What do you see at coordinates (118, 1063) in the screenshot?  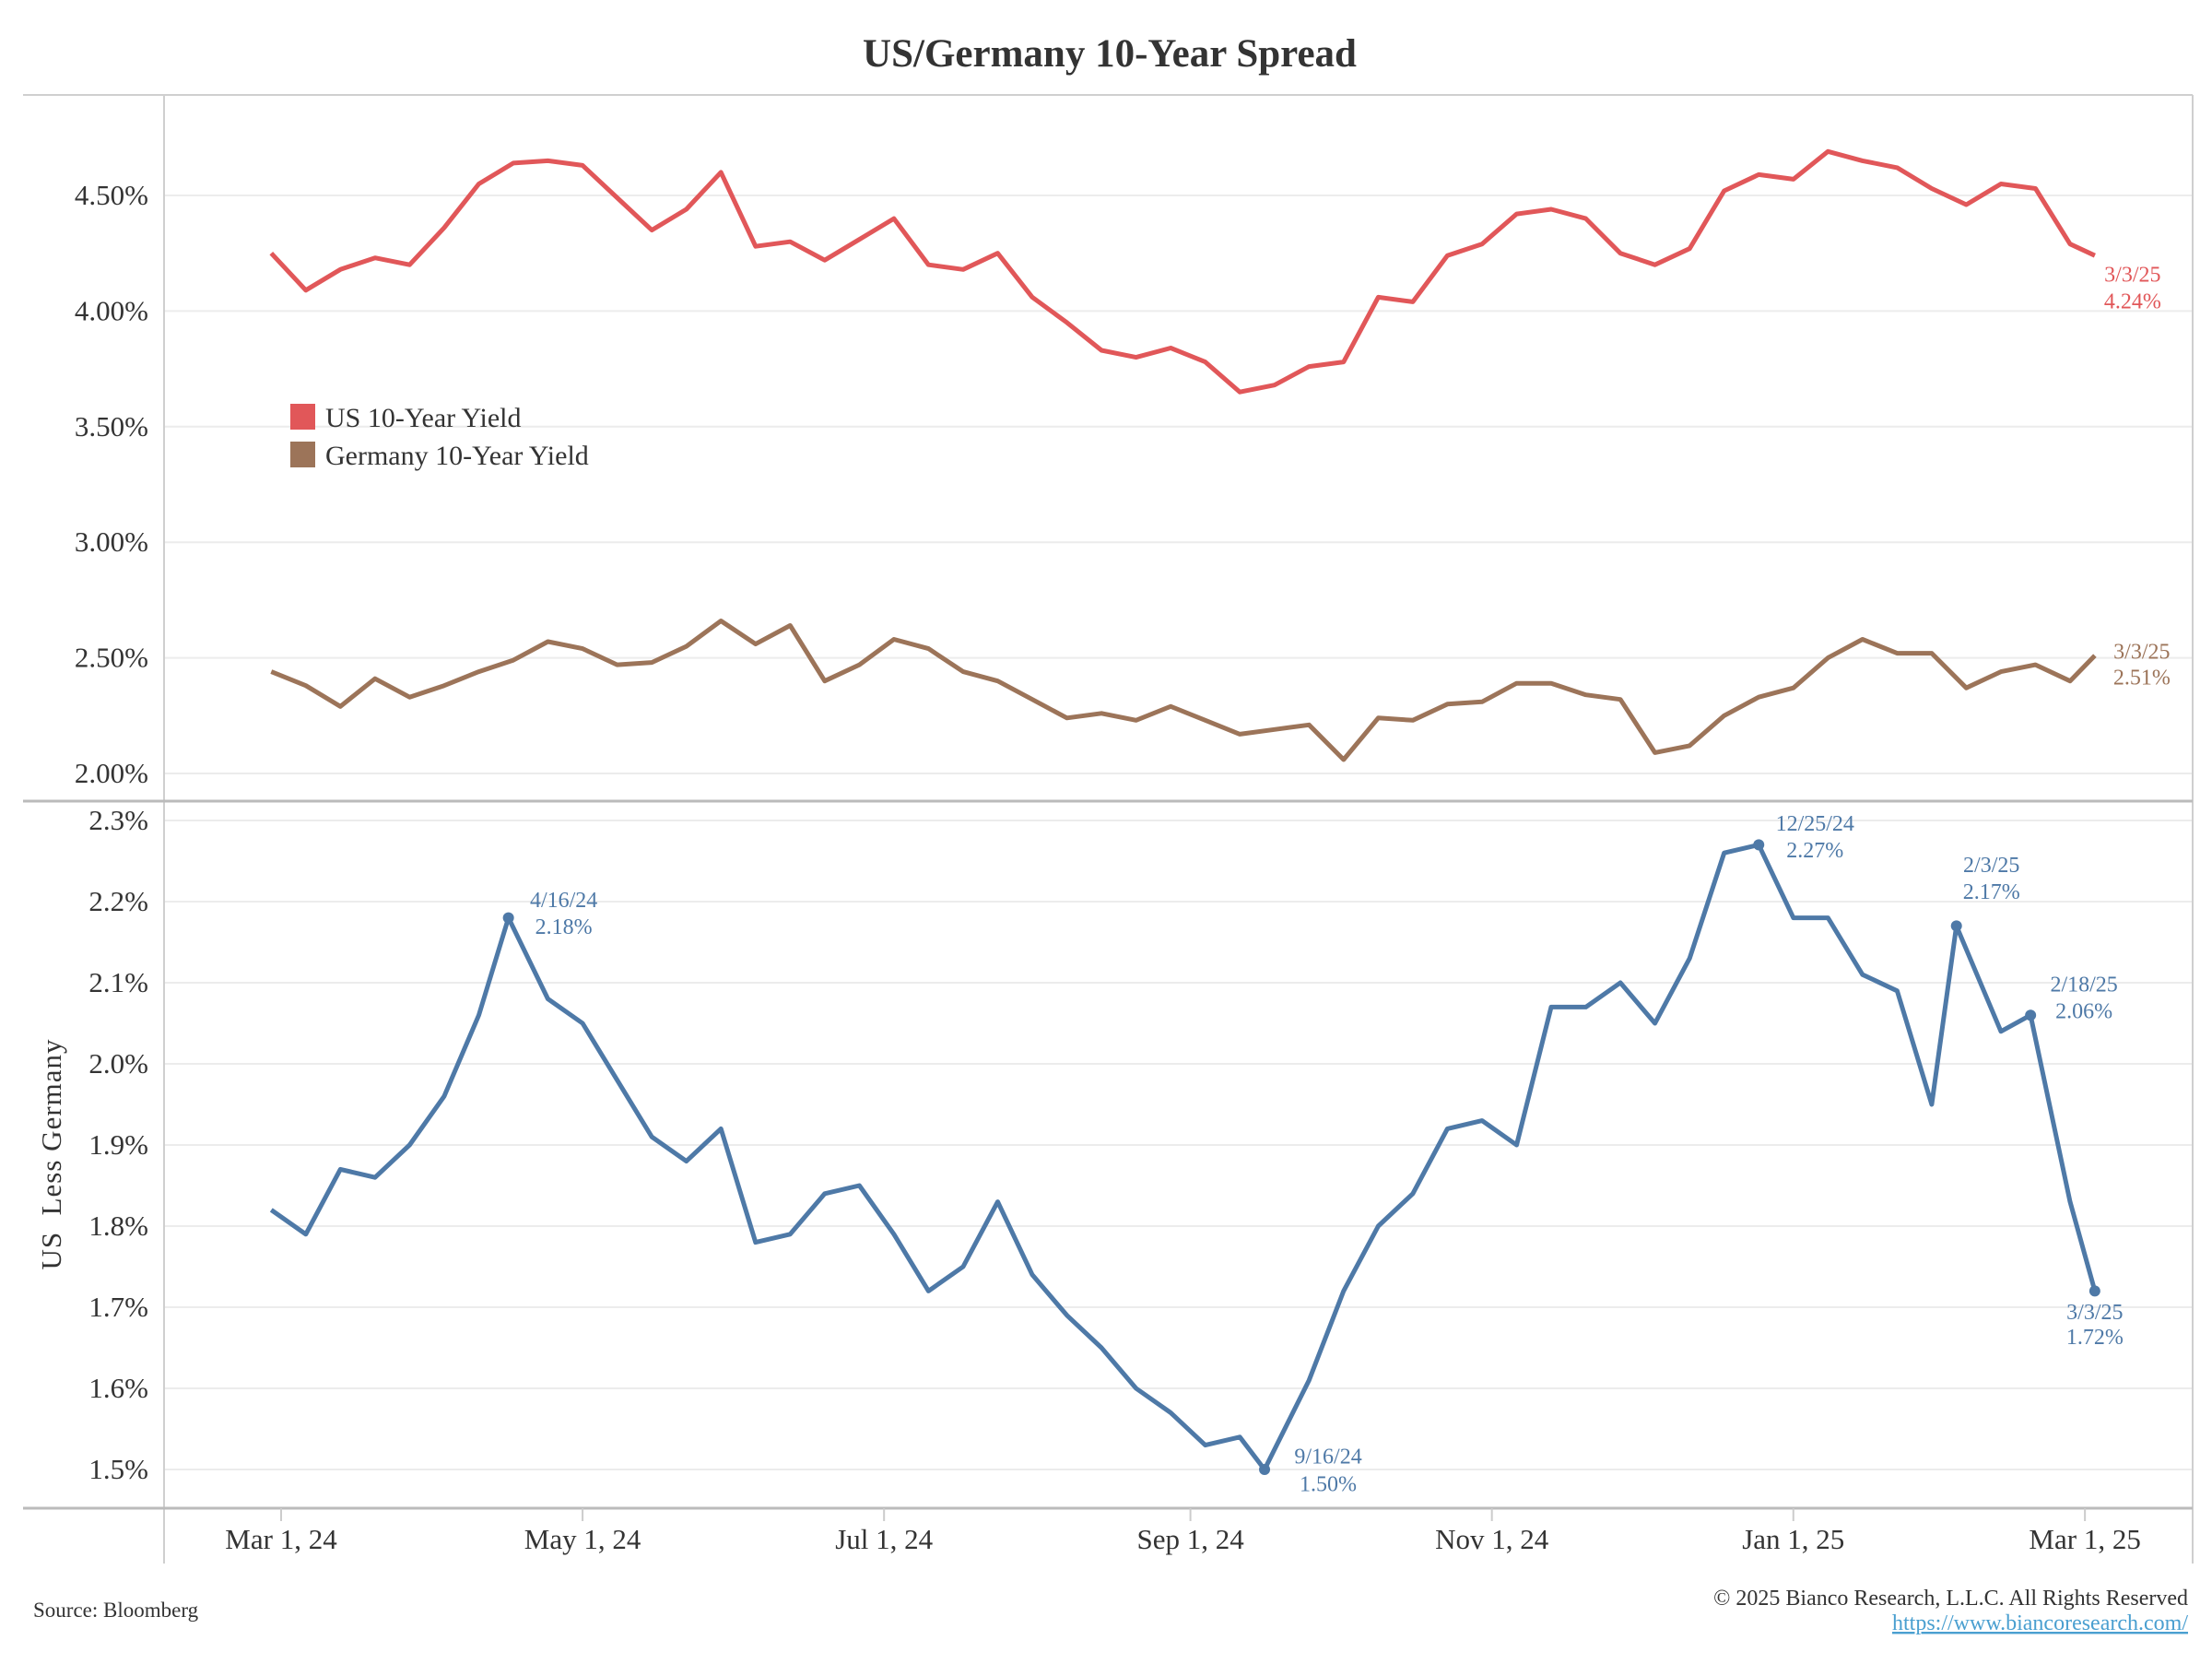 I see `y-tick-label: 2.0%` at bounding box center [118, 1063].